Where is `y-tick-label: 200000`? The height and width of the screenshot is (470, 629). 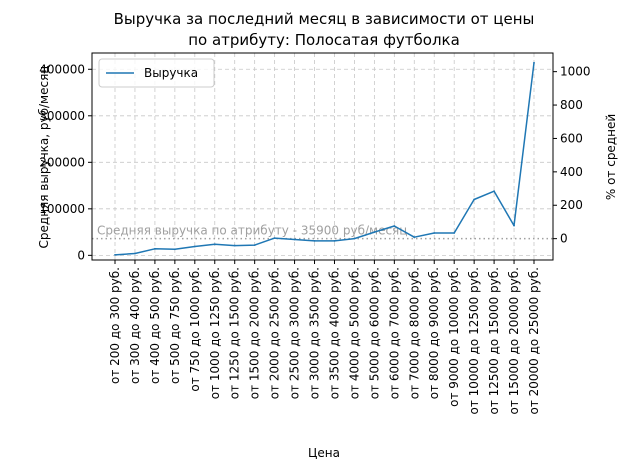 y-tick-label: 200000 is located at coordinates (62, 162).